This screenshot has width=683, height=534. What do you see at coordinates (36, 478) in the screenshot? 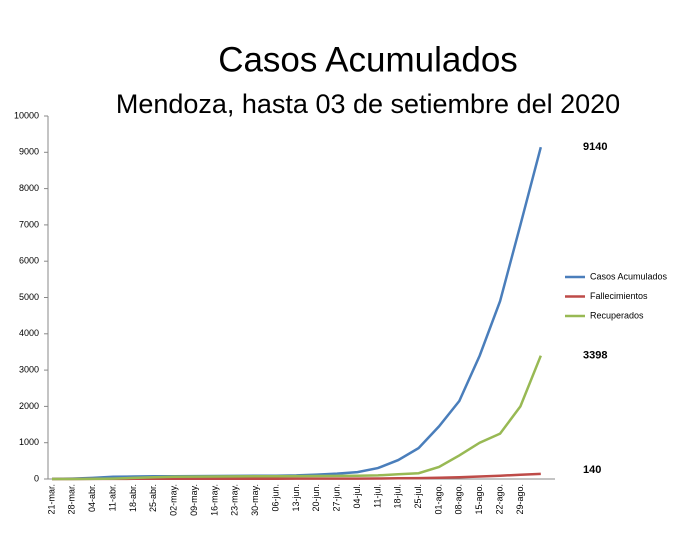
I see `y-tick-label: 0` at bounding box center [36, 478].